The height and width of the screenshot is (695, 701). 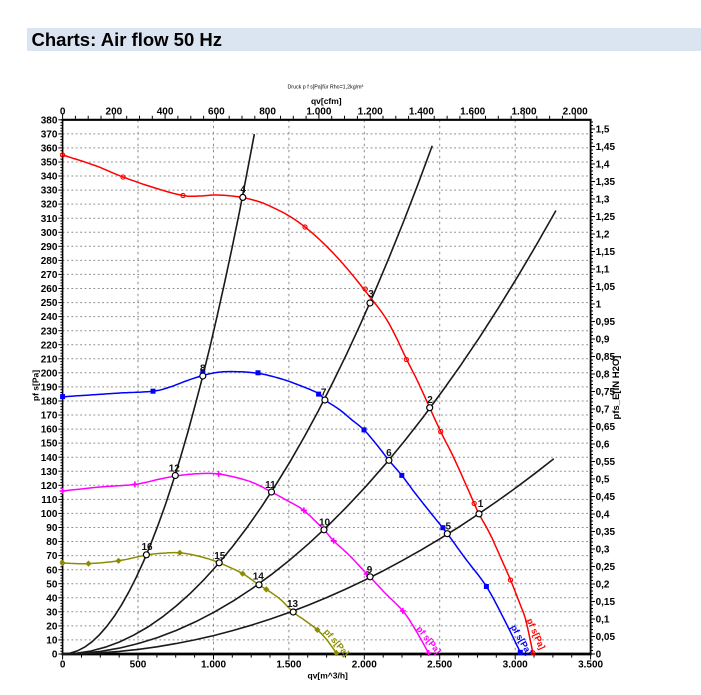 I want to click on svg-text: 0,75, so click(x=606, y=392).